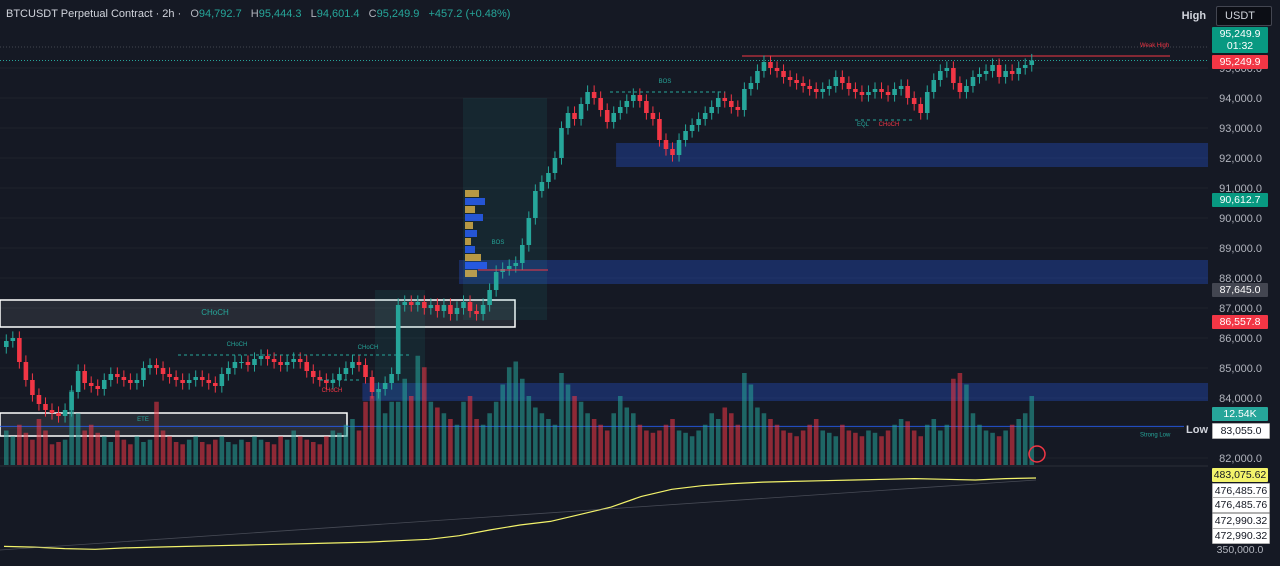 This screenshot has height=566, width=1280. Describe the element at coordinates (174, 424) in the screenshot. I see `ete-range-box` at that location.